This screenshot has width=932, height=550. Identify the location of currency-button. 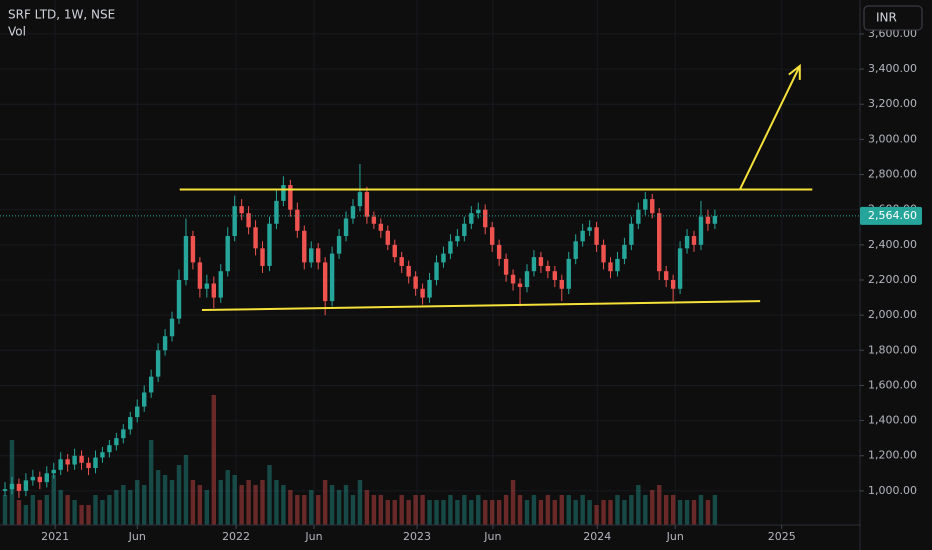
(893, 18).